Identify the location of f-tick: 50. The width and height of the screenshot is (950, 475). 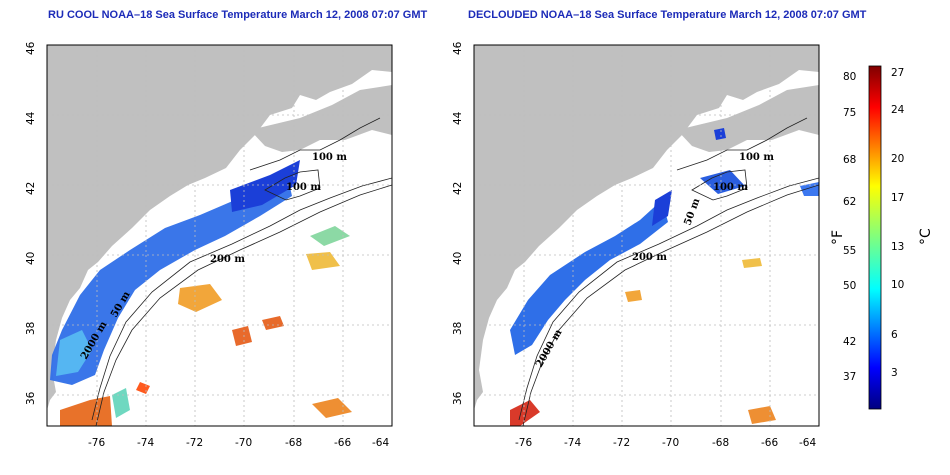
(849, 286).